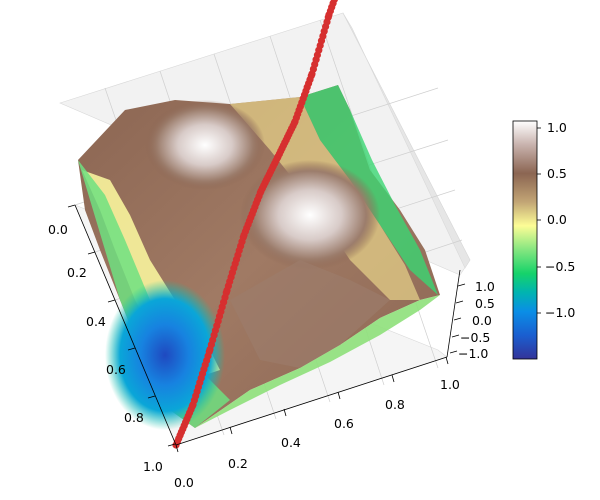 The height and width of the screenshot is (500, 600). I want to click on x-axis-tick-label: 0.4, so click(291, 442).